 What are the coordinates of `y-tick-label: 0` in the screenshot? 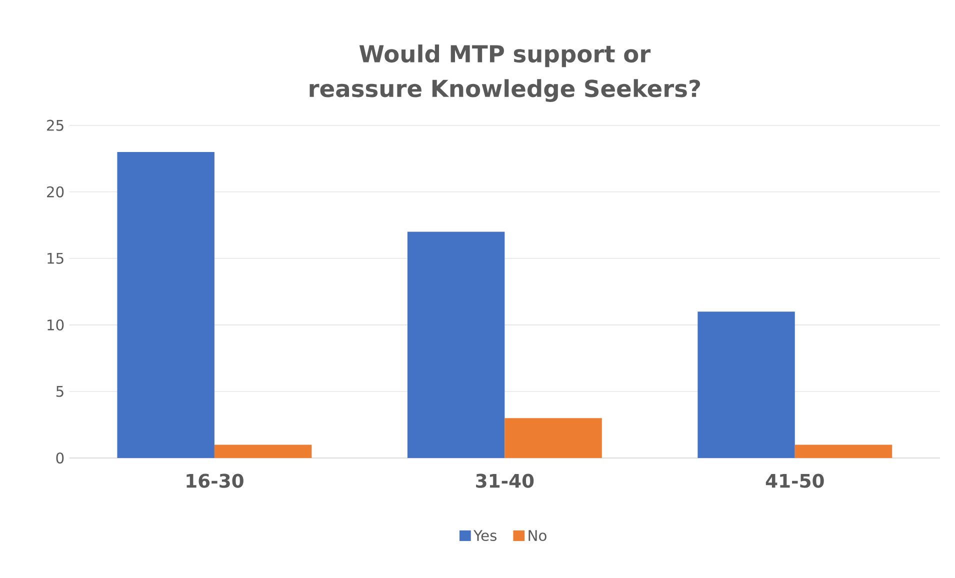 It's located at (60, 458).